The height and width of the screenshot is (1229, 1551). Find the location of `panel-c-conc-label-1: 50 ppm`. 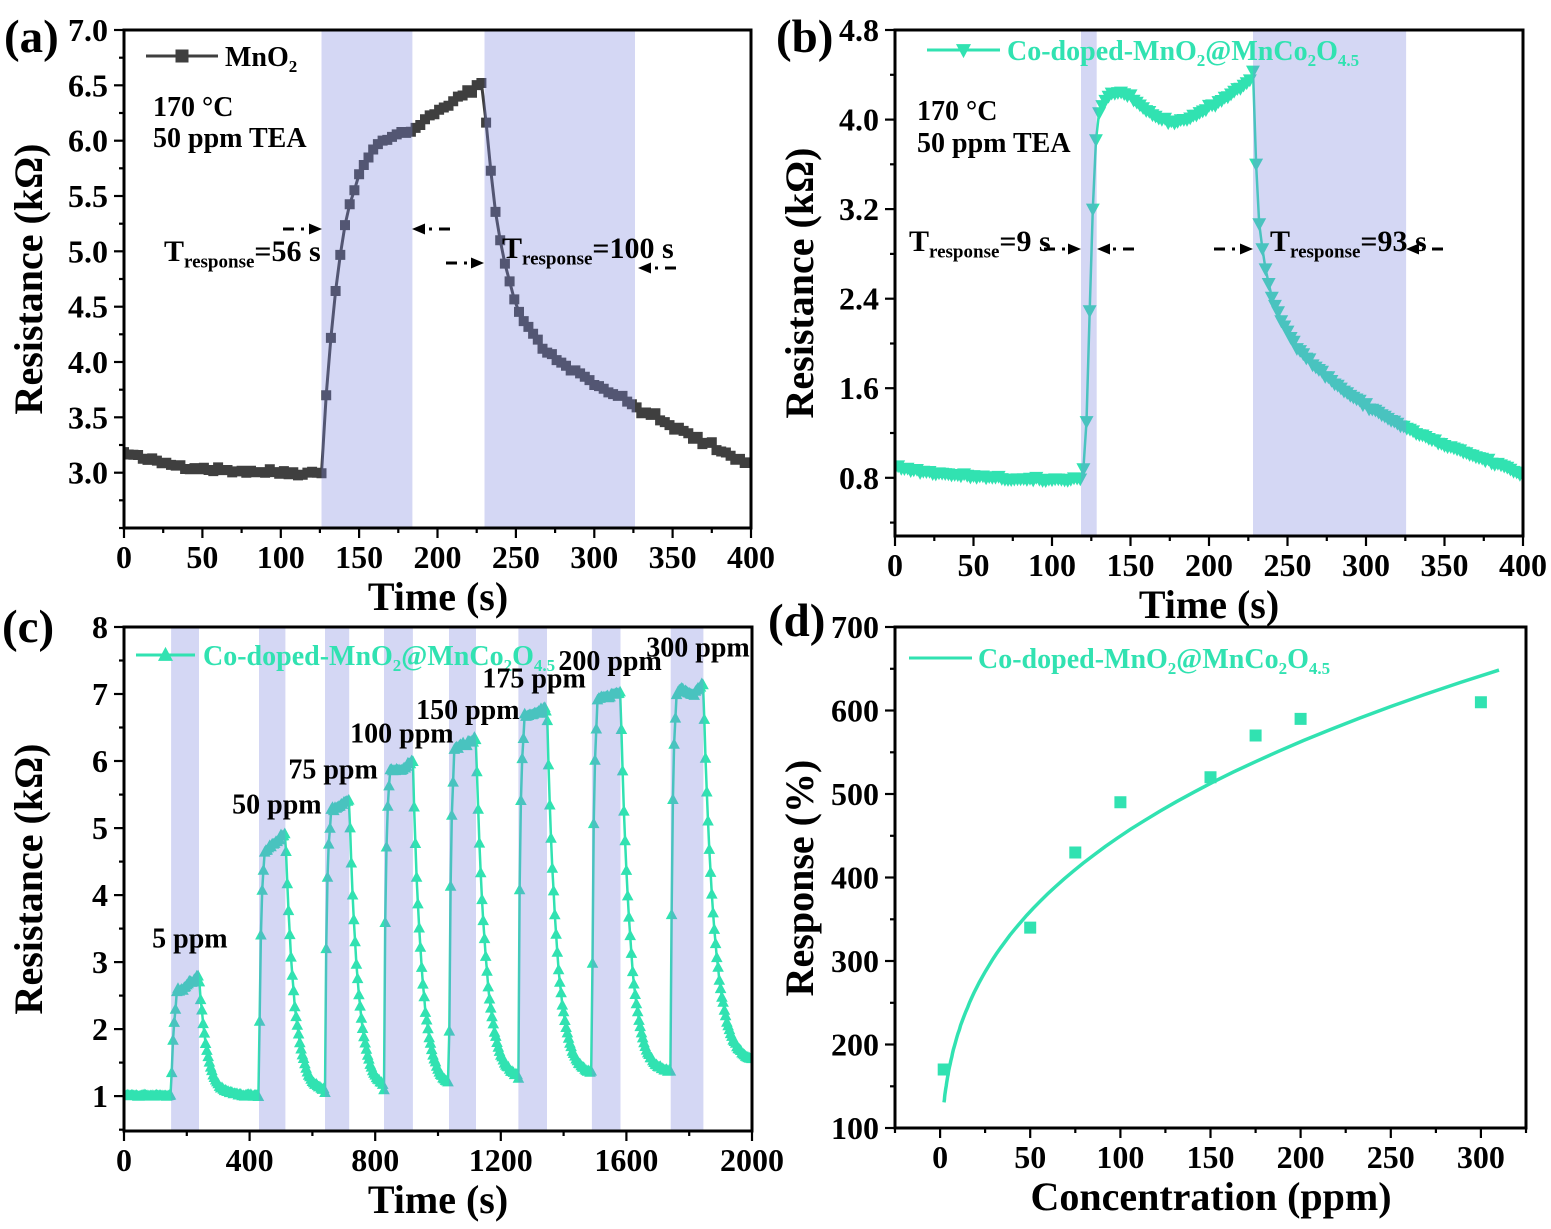

panel-c-conc-label-1: 50 ppm is located at coordinates (276, 804).